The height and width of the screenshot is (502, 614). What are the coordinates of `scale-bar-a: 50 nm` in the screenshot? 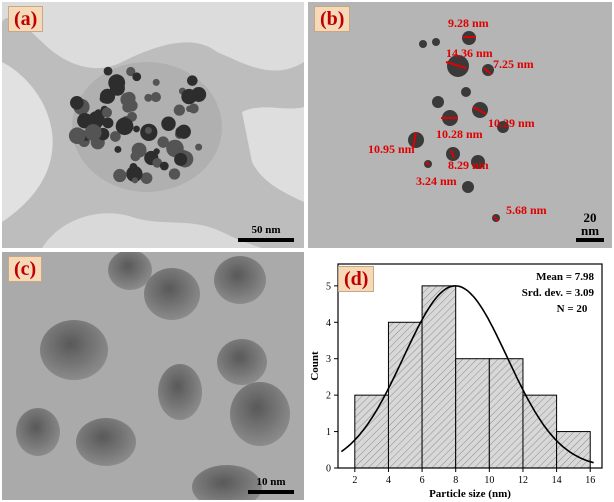 It's located at (266, 233).